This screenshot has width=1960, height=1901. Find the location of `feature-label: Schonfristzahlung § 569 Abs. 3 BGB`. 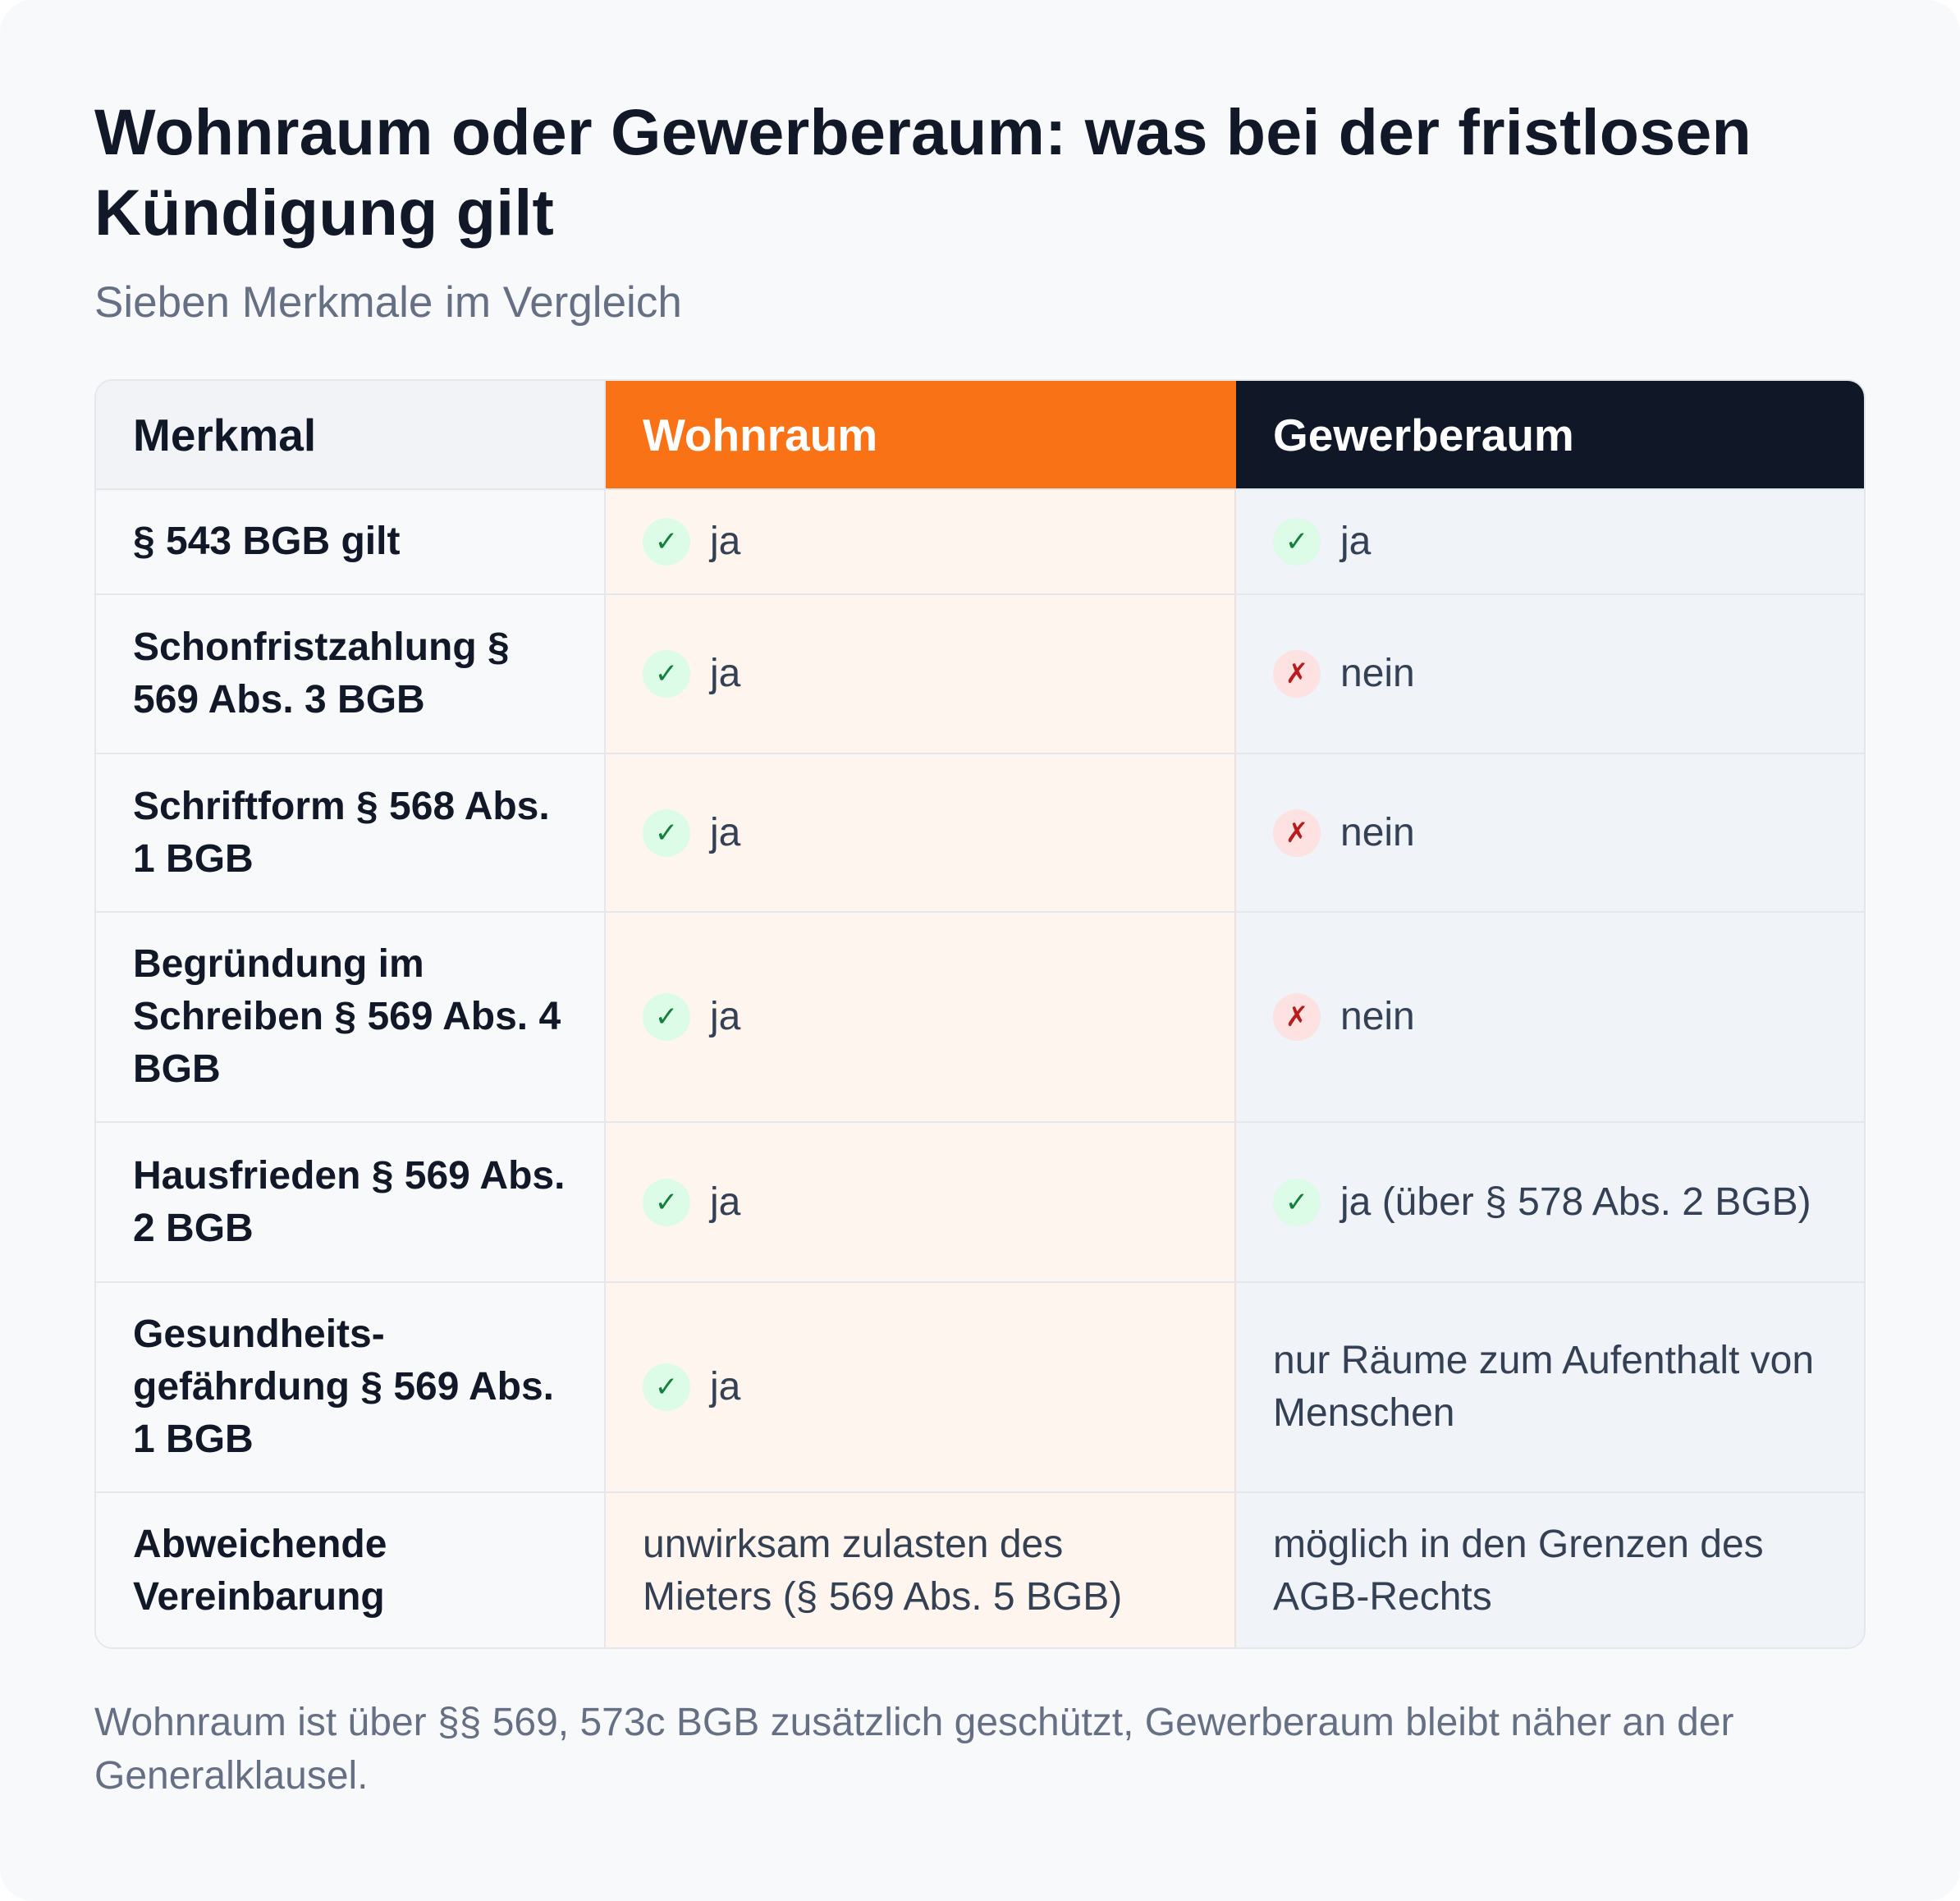

feature-label: Schonfristzahlung § 569 Abs. 3 BGB is located at coordinates (321, 673).